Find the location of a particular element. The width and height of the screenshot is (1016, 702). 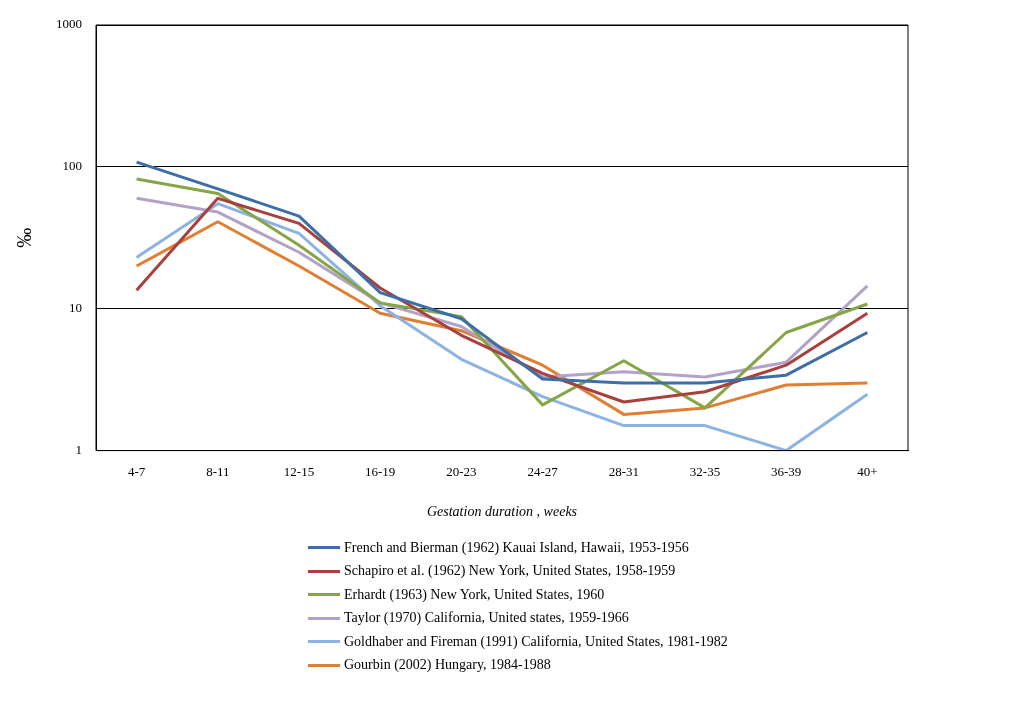

x-tick-label: 24-27 is located at coordinates (543, 471).